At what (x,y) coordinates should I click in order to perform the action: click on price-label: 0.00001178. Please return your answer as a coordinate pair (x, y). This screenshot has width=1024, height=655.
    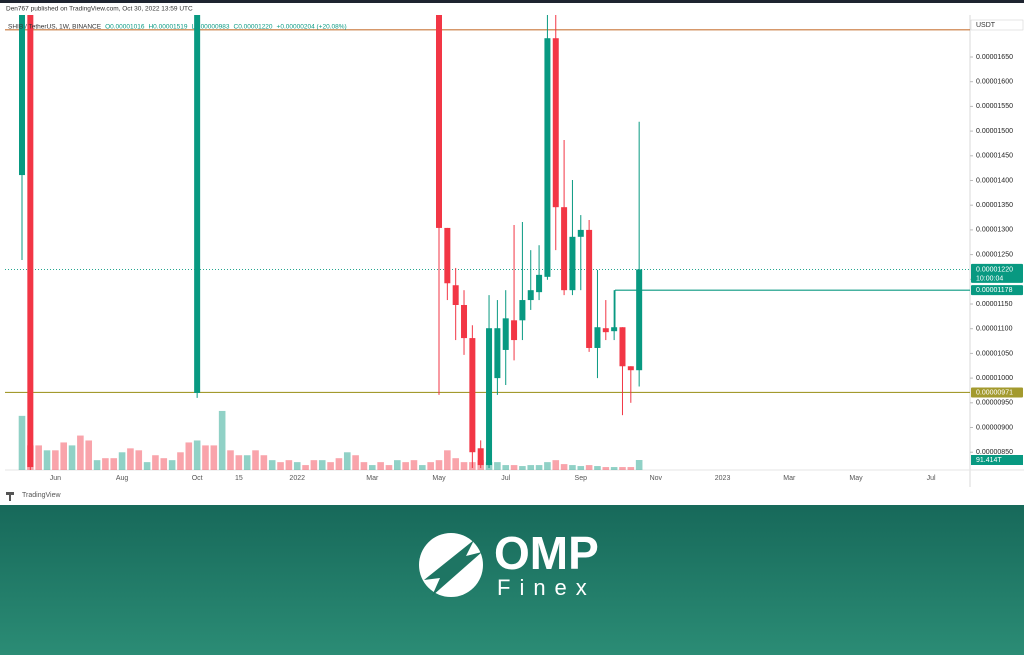
    Looking at the image, I should click on (994, 290).